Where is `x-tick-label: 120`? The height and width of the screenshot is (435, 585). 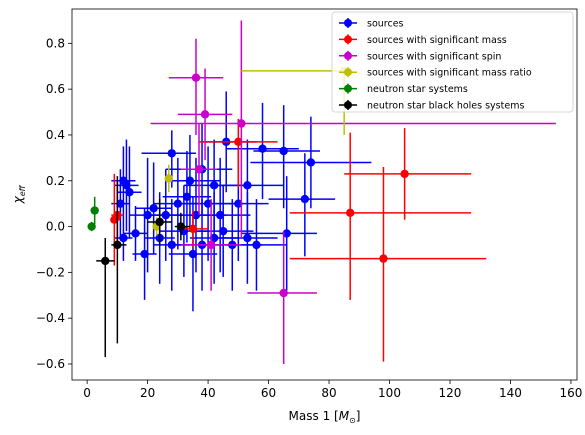
x-tick-label: 120 is located at coordinates (450, 393).